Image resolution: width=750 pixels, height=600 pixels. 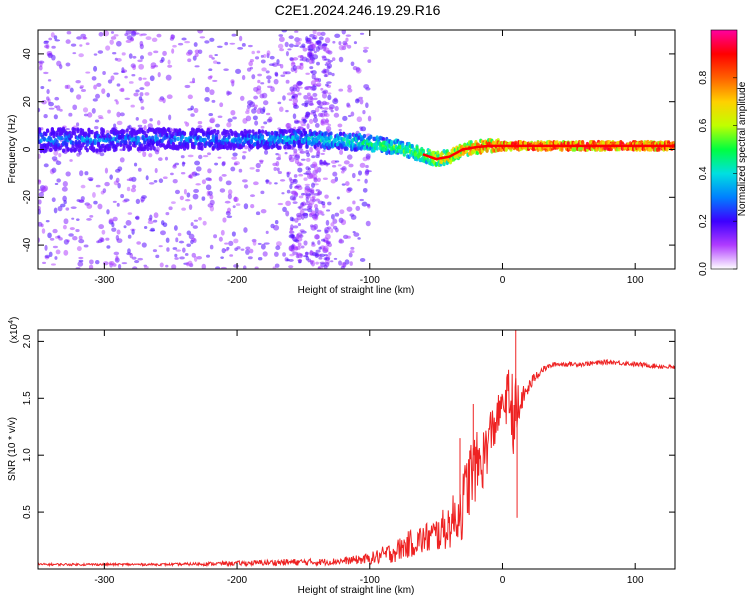 I want to click on colorbar-tick-label: 0.8, so click(x=703, y=77).